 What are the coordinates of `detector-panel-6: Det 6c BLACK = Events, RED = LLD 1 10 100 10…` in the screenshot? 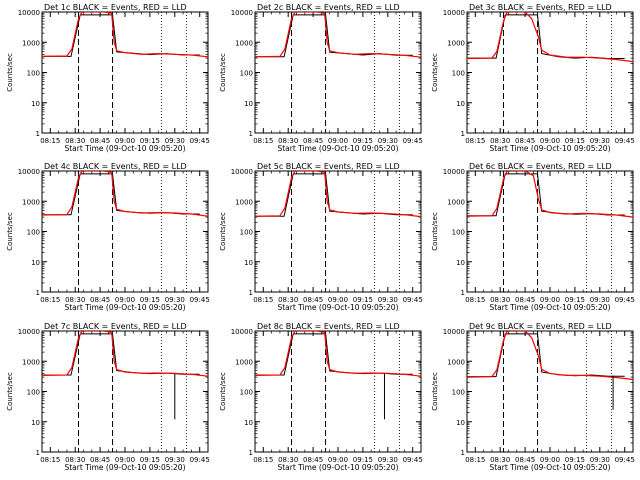 It's located at (533, 237).